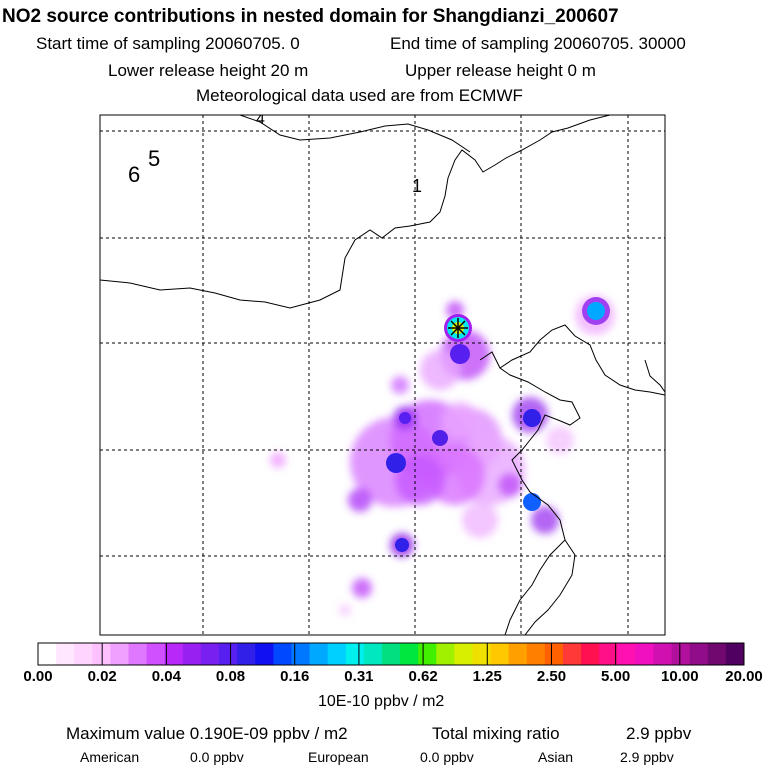  I want to click on colorbar-tick-label: 0.02, so click(102, 676).